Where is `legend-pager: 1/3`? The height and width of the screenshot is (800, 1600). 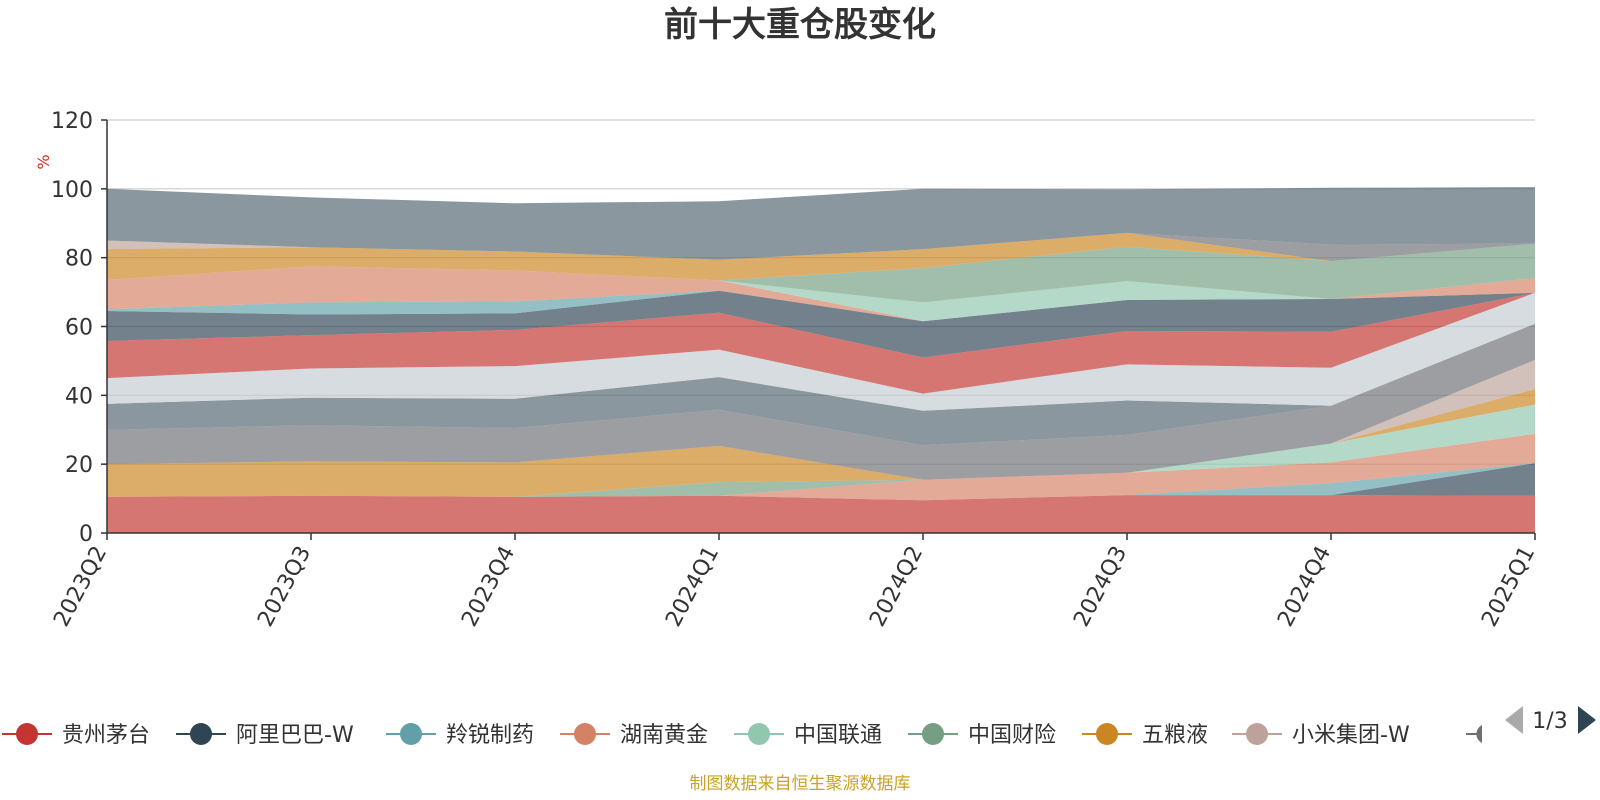
legend-pager: 1/3 is located at coordinates (1550, 720).